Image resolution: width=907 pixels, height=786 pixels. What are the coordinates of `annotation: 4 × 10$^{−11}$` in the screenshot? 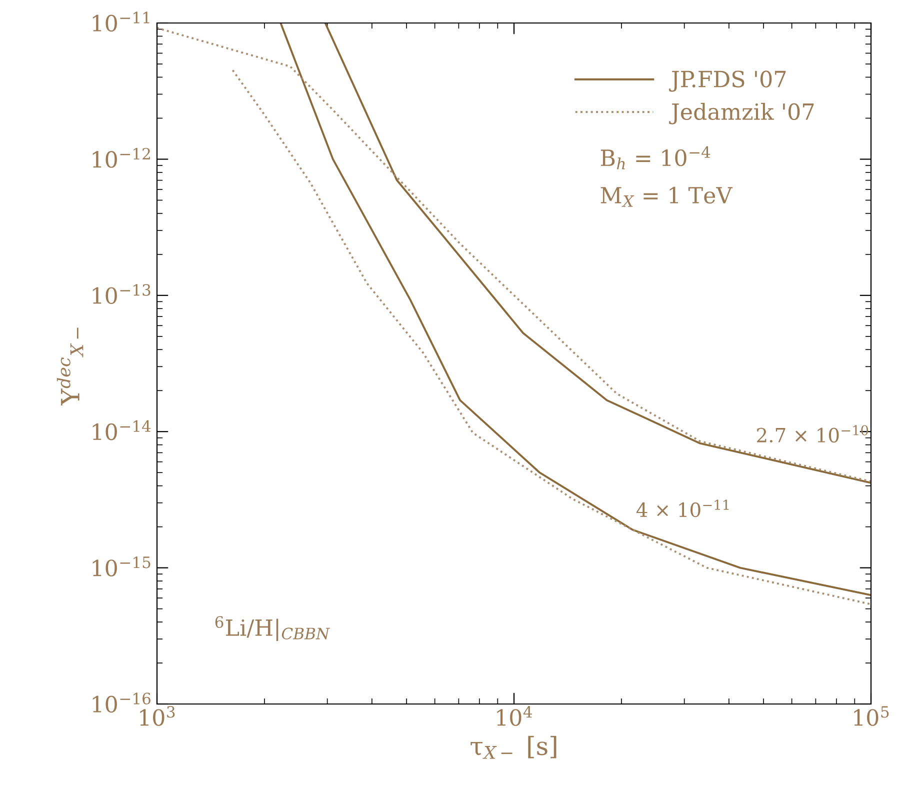 It's located at (682, 509).